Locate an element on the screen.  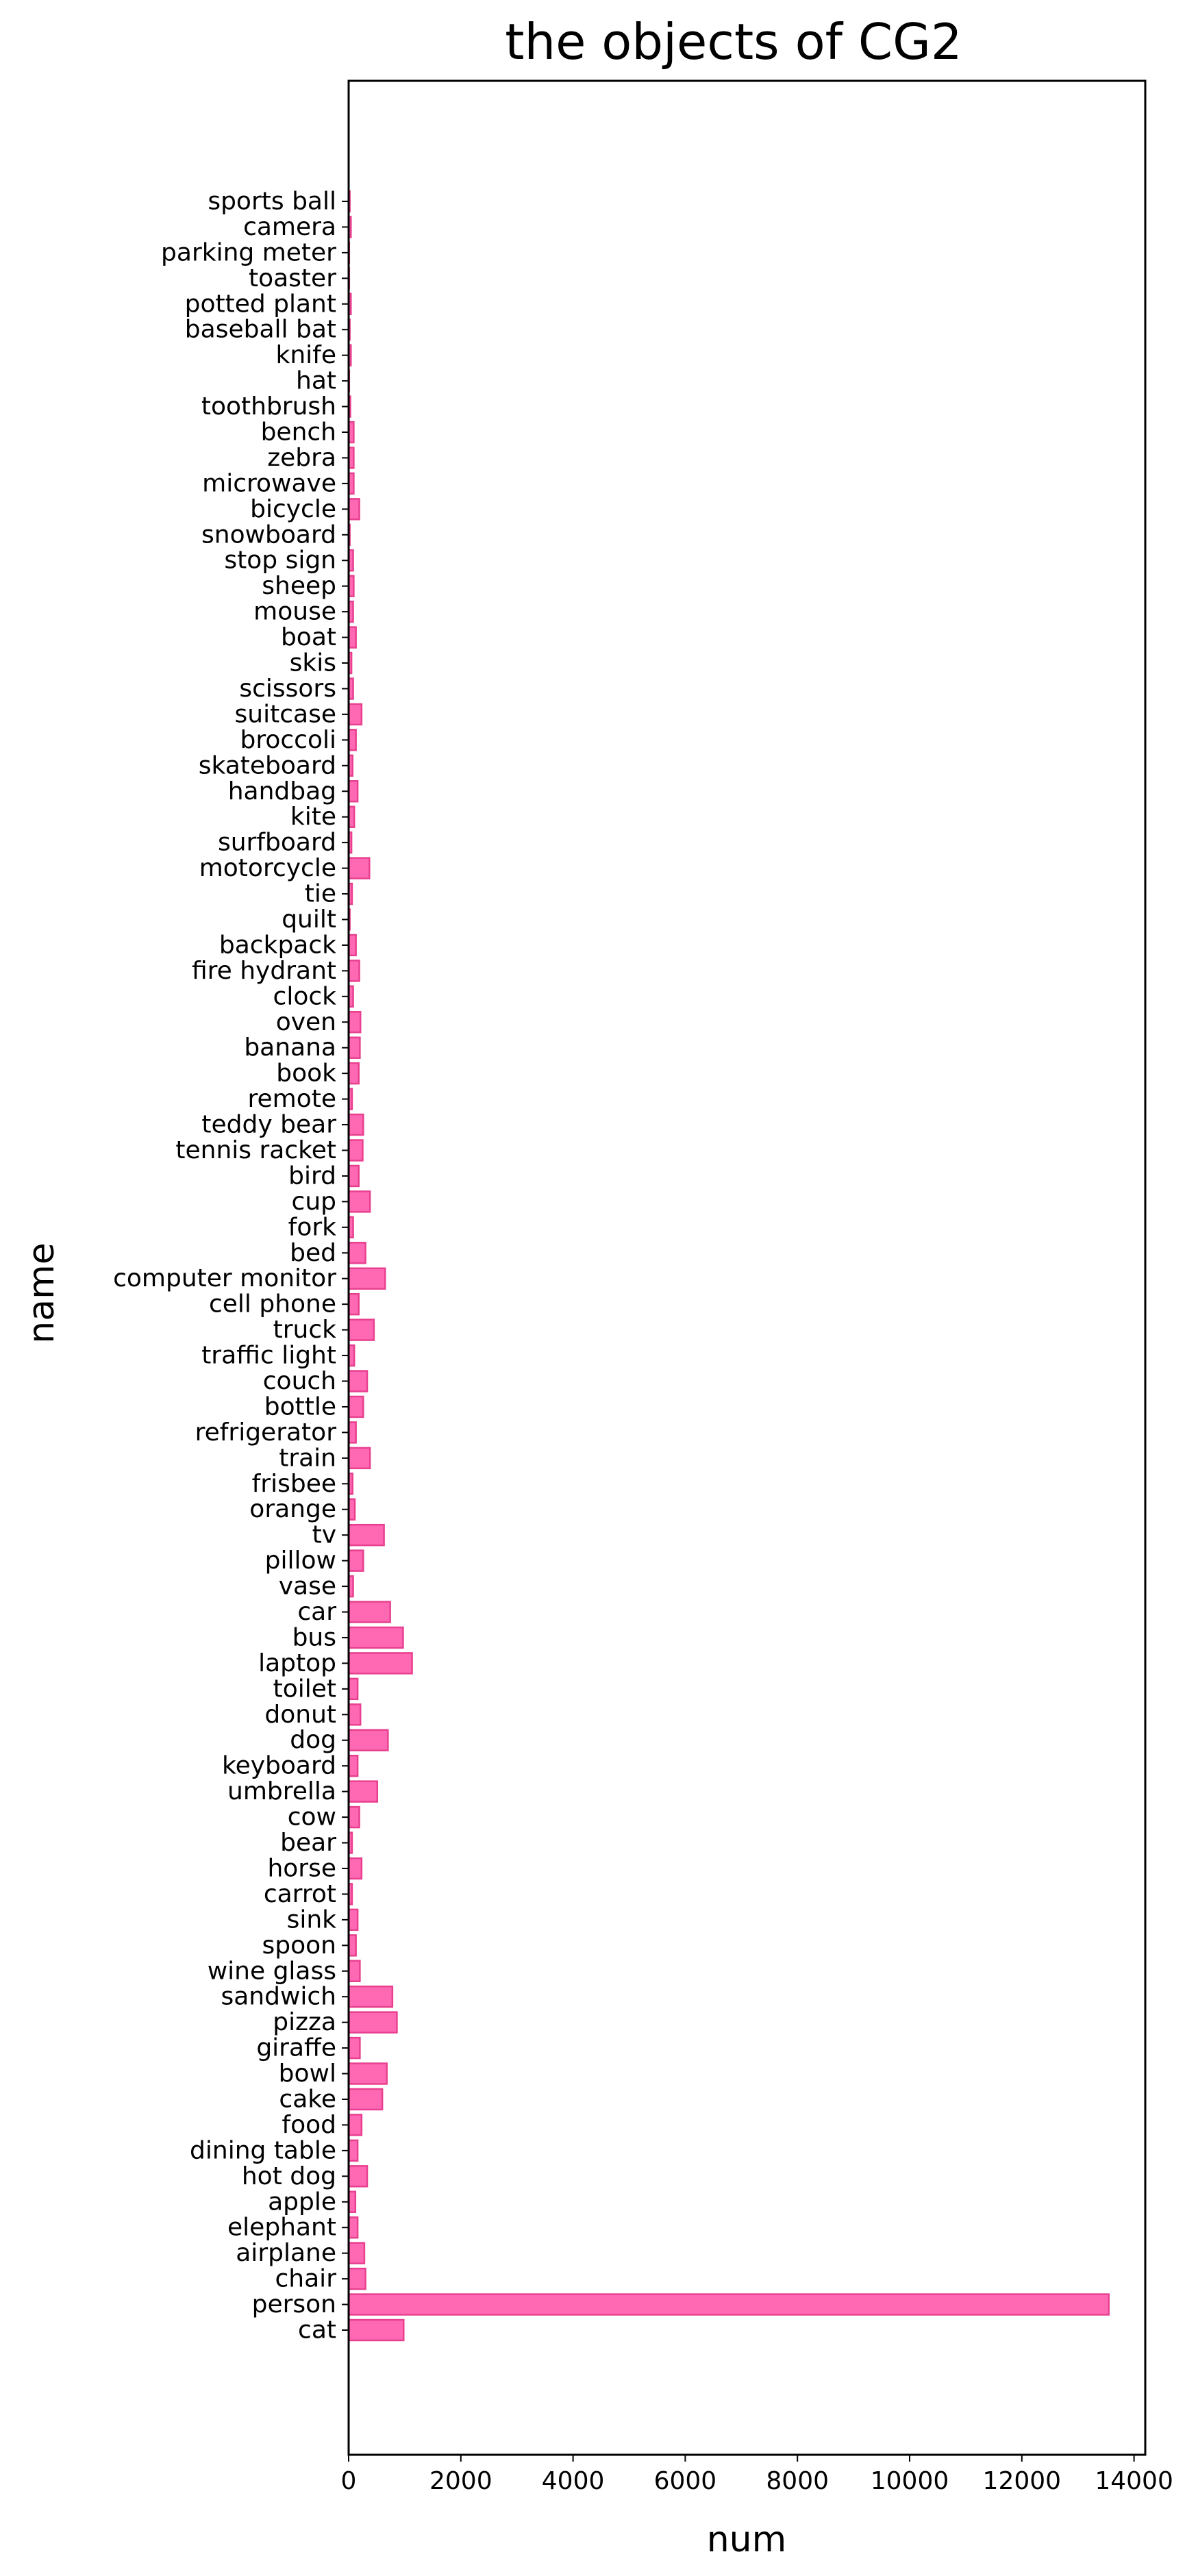
bar-oven is located at coordinates (354, 1022).